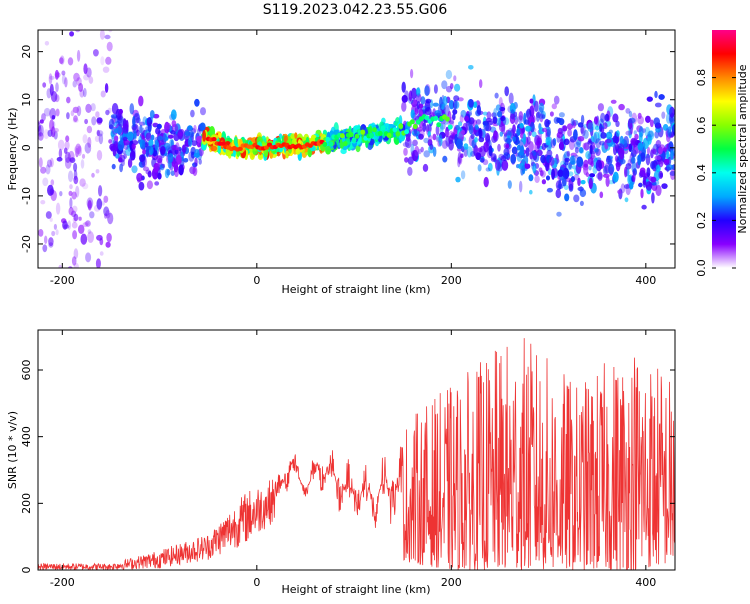  Describe the element at coordinates (26, 436) in the screenshot. I see `snr-y-tick-label: 400` at that location.